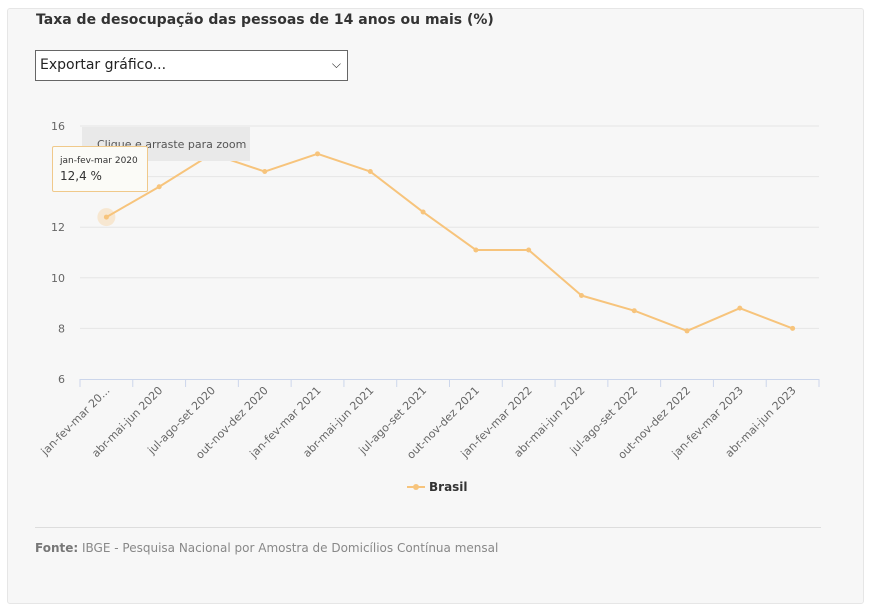 This screenshot has height=614, width=874. Describe the element at coordinates (58, 227) in the screenshot. I see `y-tick-label: 12` at that location.